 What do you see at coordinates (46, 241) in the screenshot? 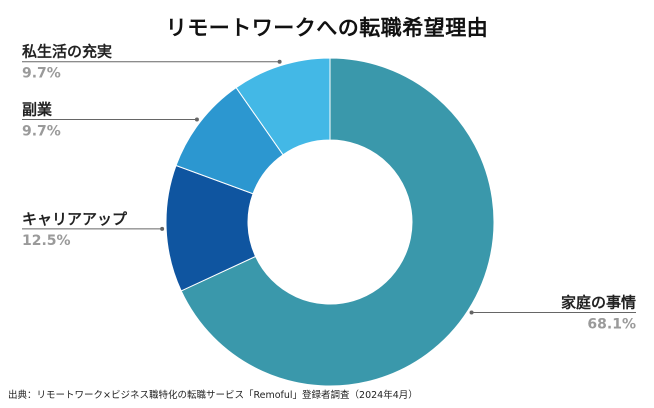
I see `label-value-1: 12.5%` at bounding box center [46, 241].